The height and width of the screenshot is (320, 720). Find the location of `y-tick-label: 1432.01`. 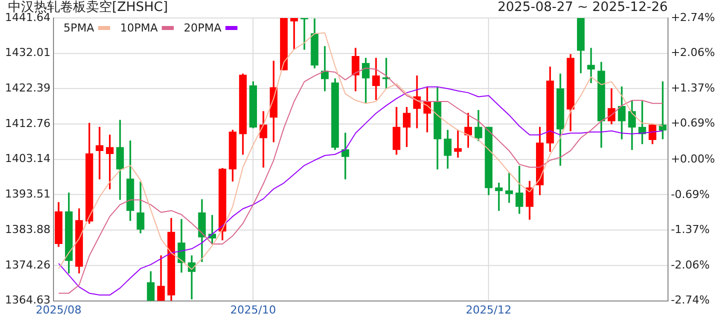

y-tick-label: 1432.01 is located at coordinates (27, 53).